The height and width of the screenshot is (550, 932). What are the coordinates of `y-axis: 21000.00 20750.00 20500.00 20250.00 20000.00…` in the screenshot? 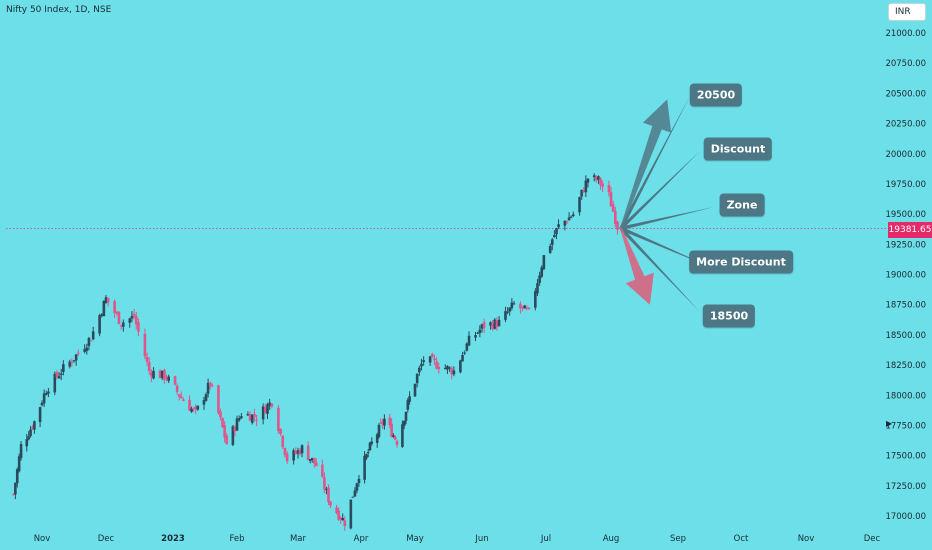 It's located at (905, 275).